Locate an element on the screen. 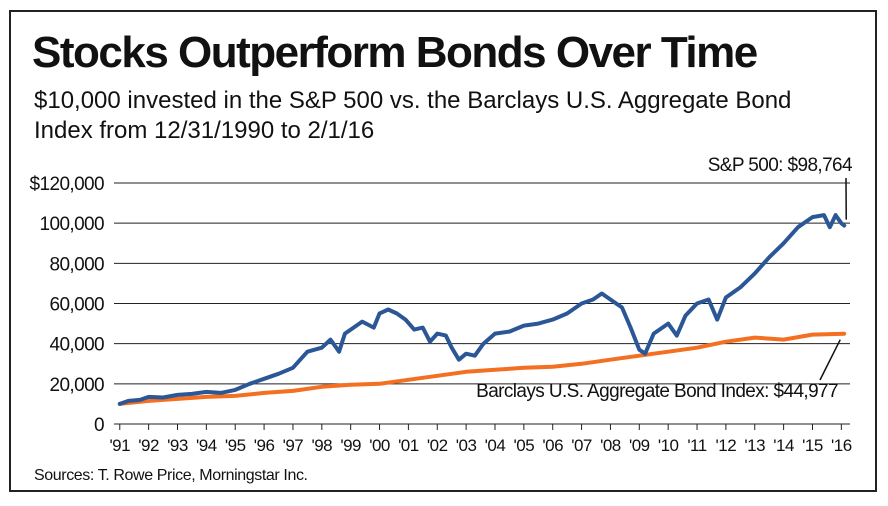 The height and width of the screenshot is (506, 888). y-axis-ticks: $120,000 100,000 80,000 60,000 40,000 20,000 0 is located at coordinates (67, 305).